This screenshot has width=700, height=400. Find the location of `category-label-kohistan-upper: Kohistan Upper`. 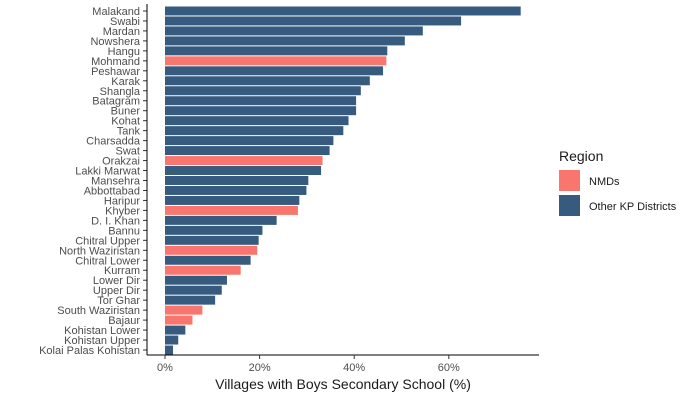

category-label-kohistan-upper: Kohistan Upper is located at coordinates (102, 341).